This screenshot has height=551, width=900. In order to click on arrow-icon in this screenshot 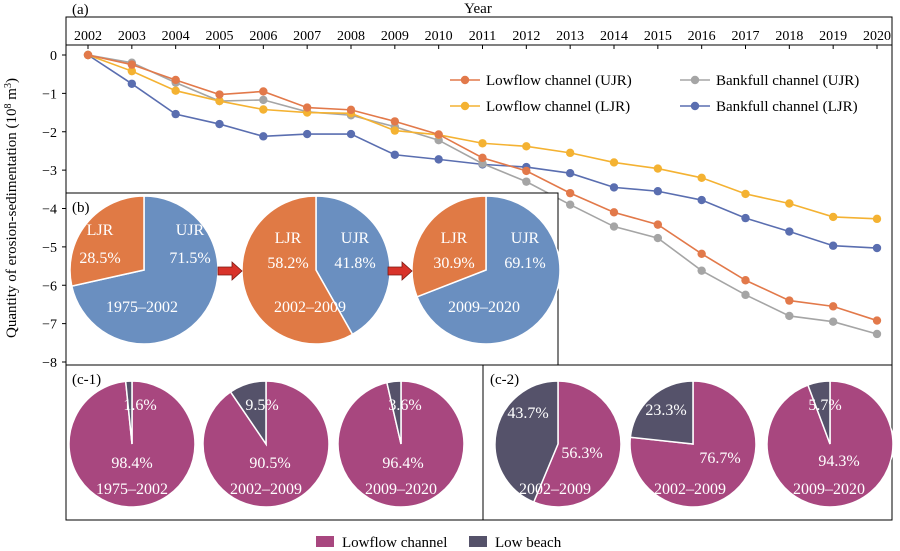, I will do `click(230, 271)`.